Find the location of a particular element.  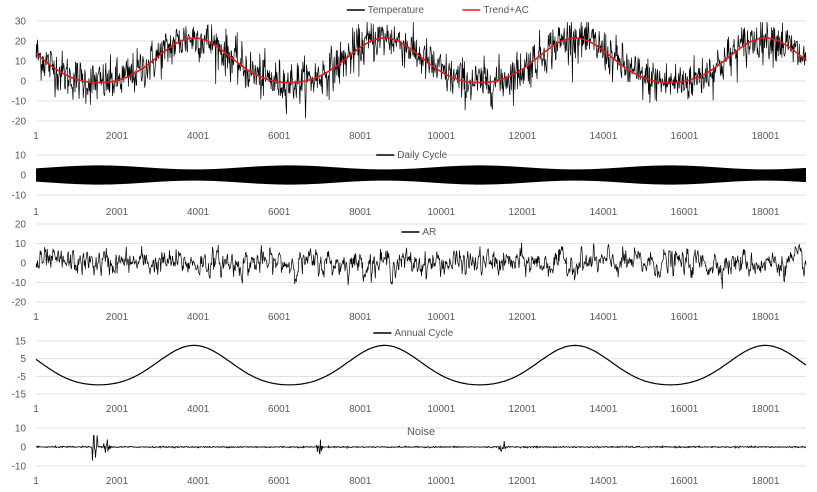

series-annual-cycle is located at coordinates (421, 365).